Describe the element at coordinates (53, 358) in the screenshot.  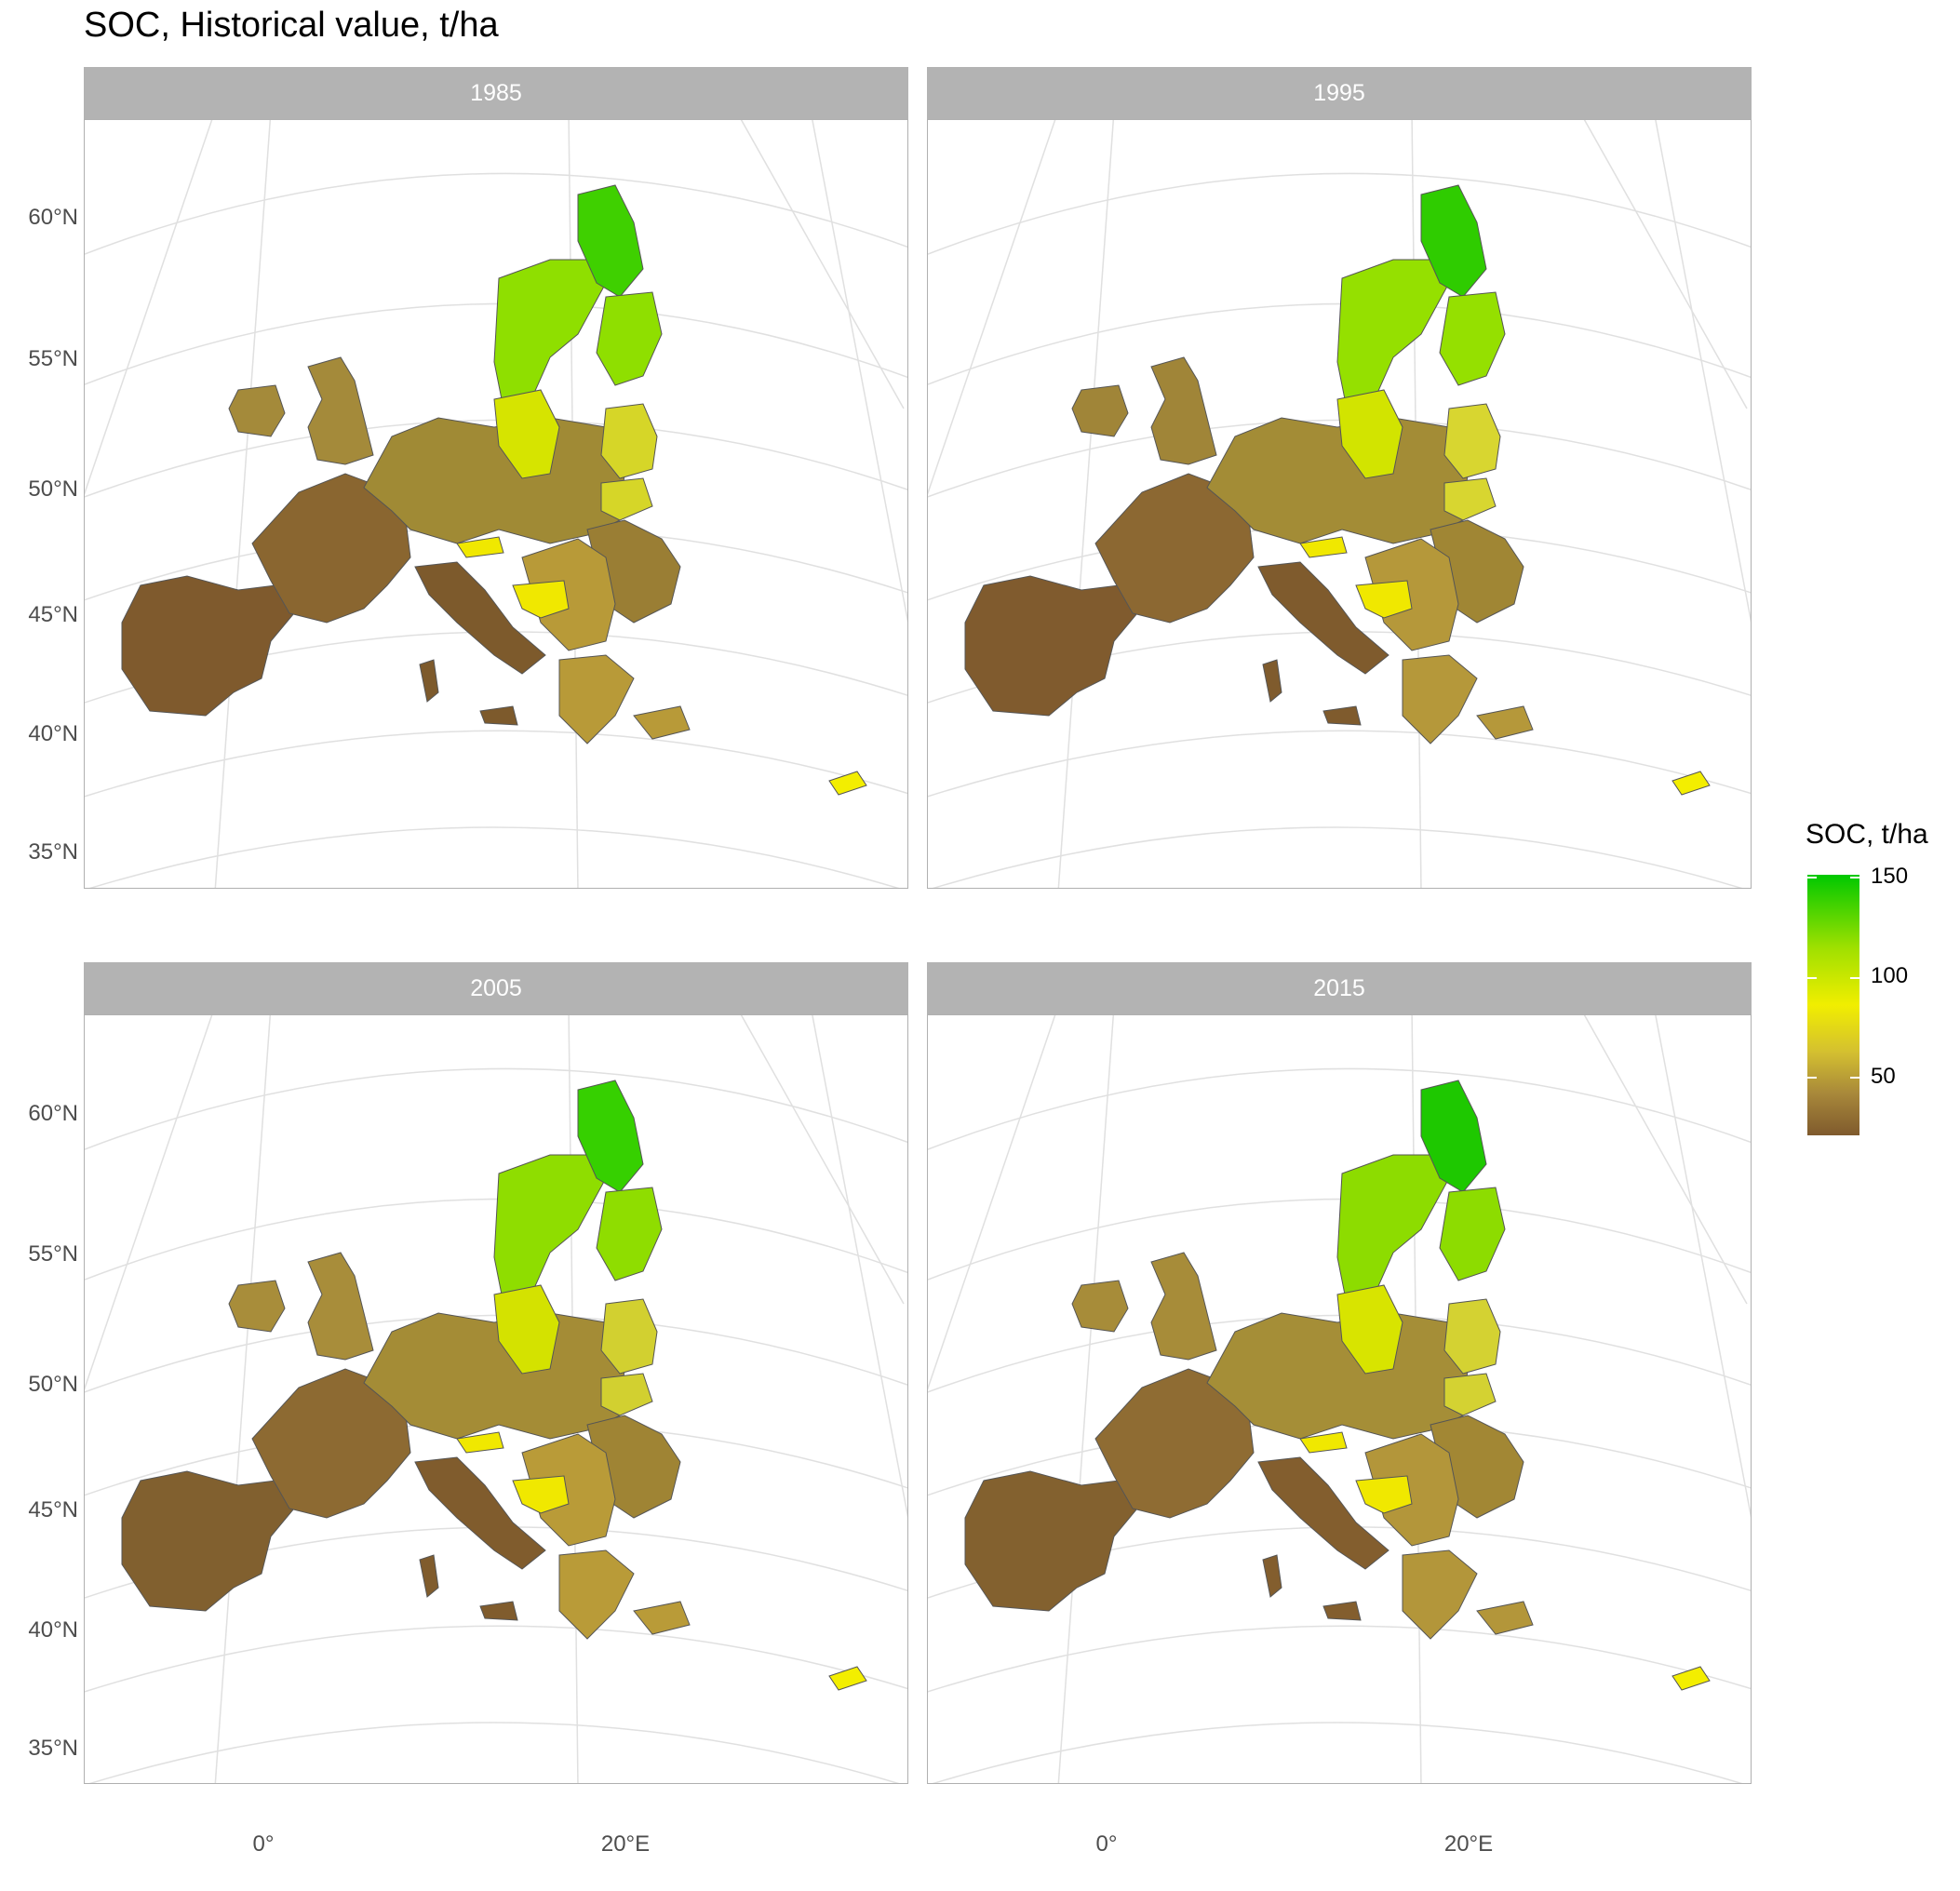
I see `y-tick-label: 55°N` at that location.